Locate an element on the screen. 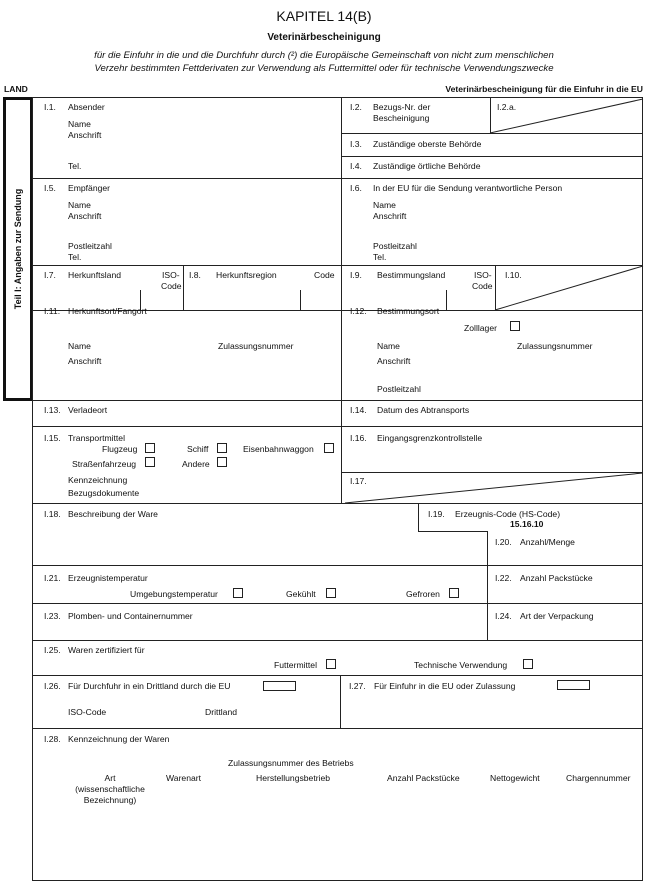  col-commodity: Warenart is located at coordinates (184, 778).